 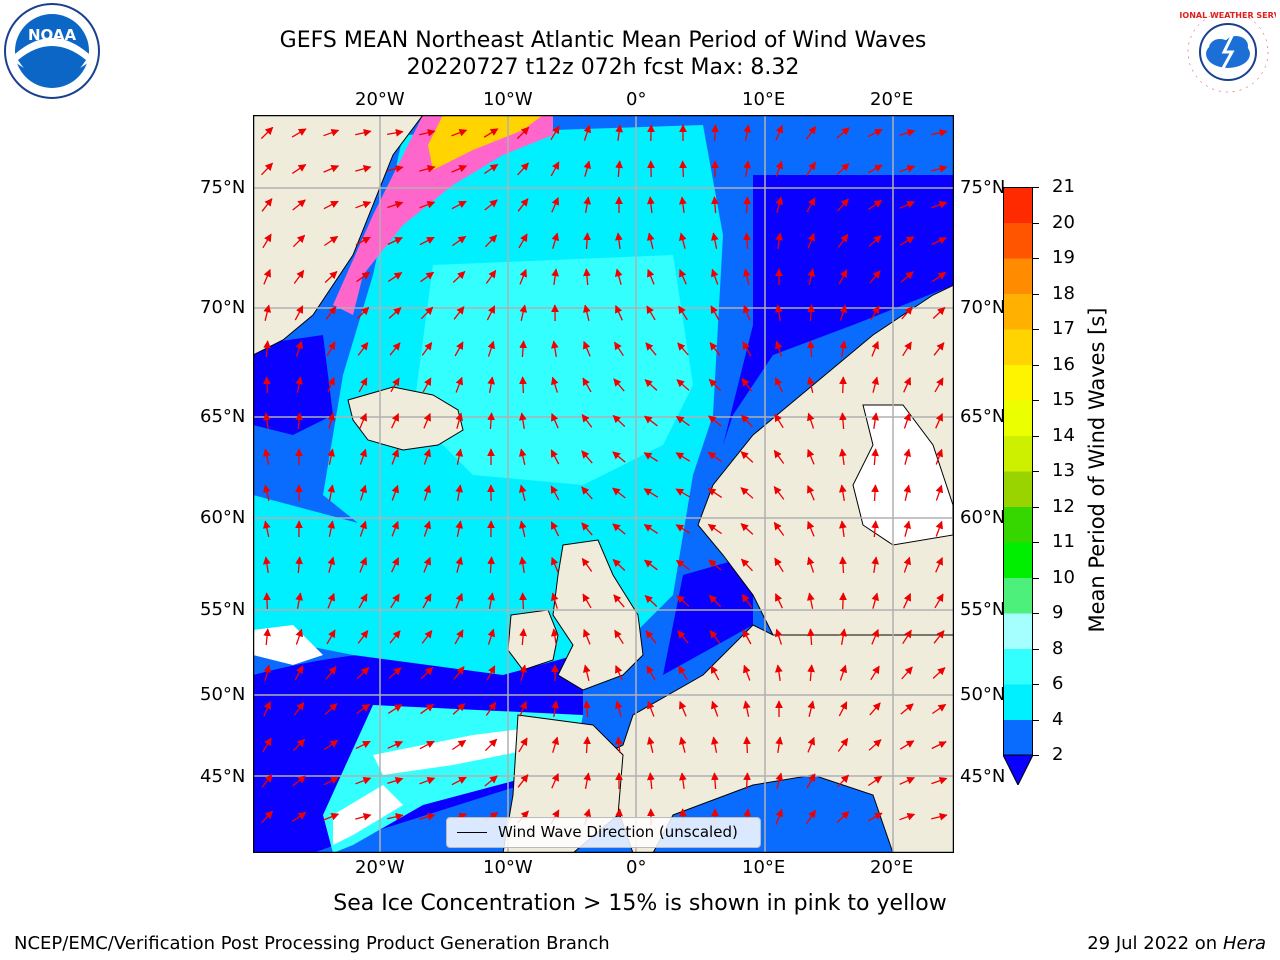 What do you see at coordinates (380, 99) in the screenshot?
I see `lon-label-top-20w: 20°W` at bounding box center [380, 99].